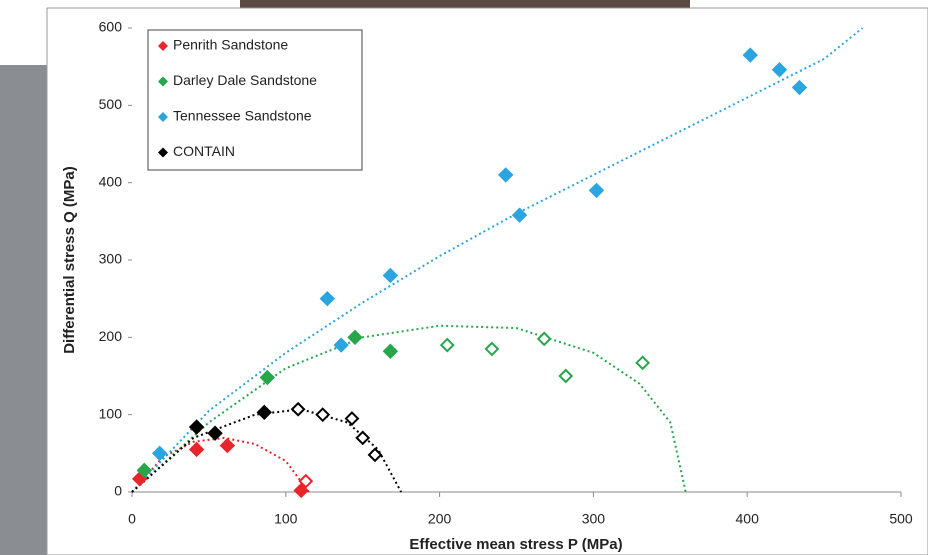  I want to click on x-tick-label: 300, so click(594, 519).